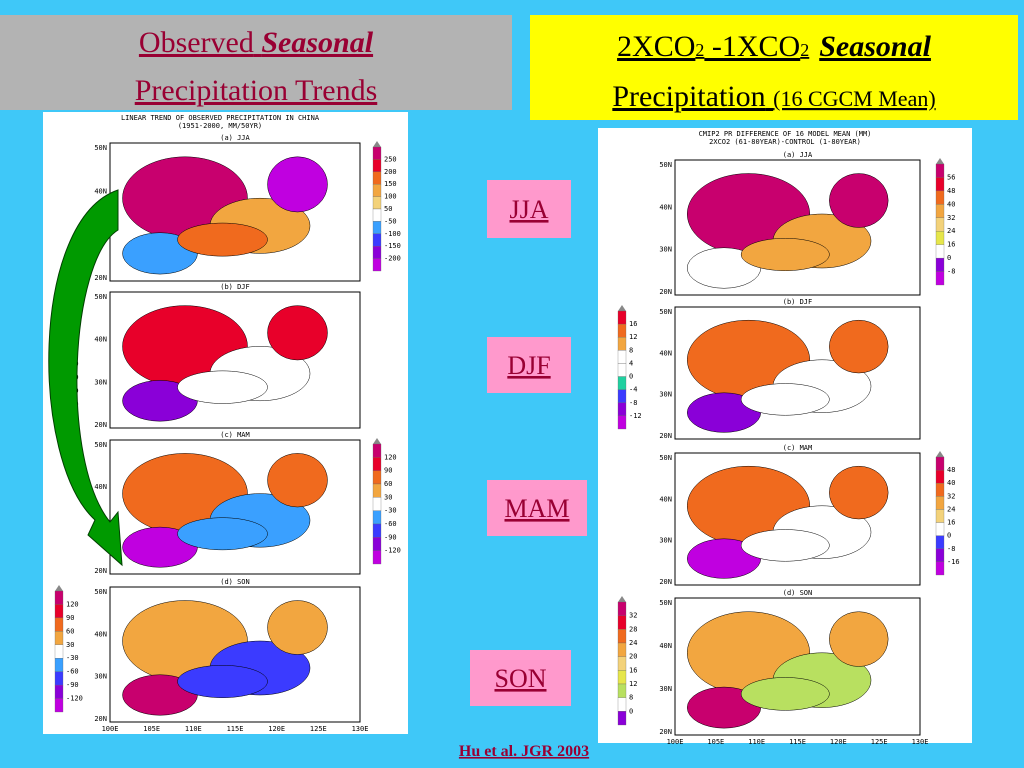 This screenshot has height=768, width=1024. I want to click on colorbar-label: -50, so click(390, 221).